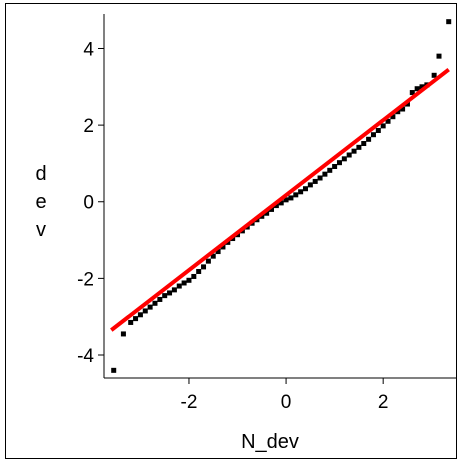 This screenshot has width=461, height=463. Describe the element at coordinates (189, 402) in the screenshot. I see `x-tick-label: -2` at that location.